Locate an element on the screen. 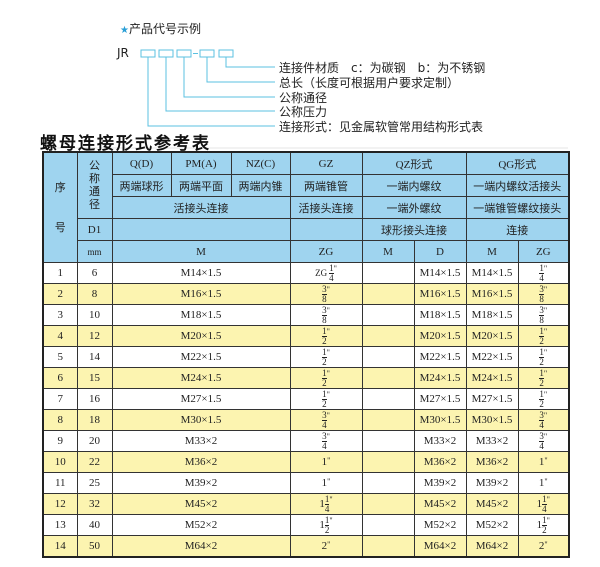 The image size is (600, 567). cell-m: M33×2 is located at coordinates (201, 441).